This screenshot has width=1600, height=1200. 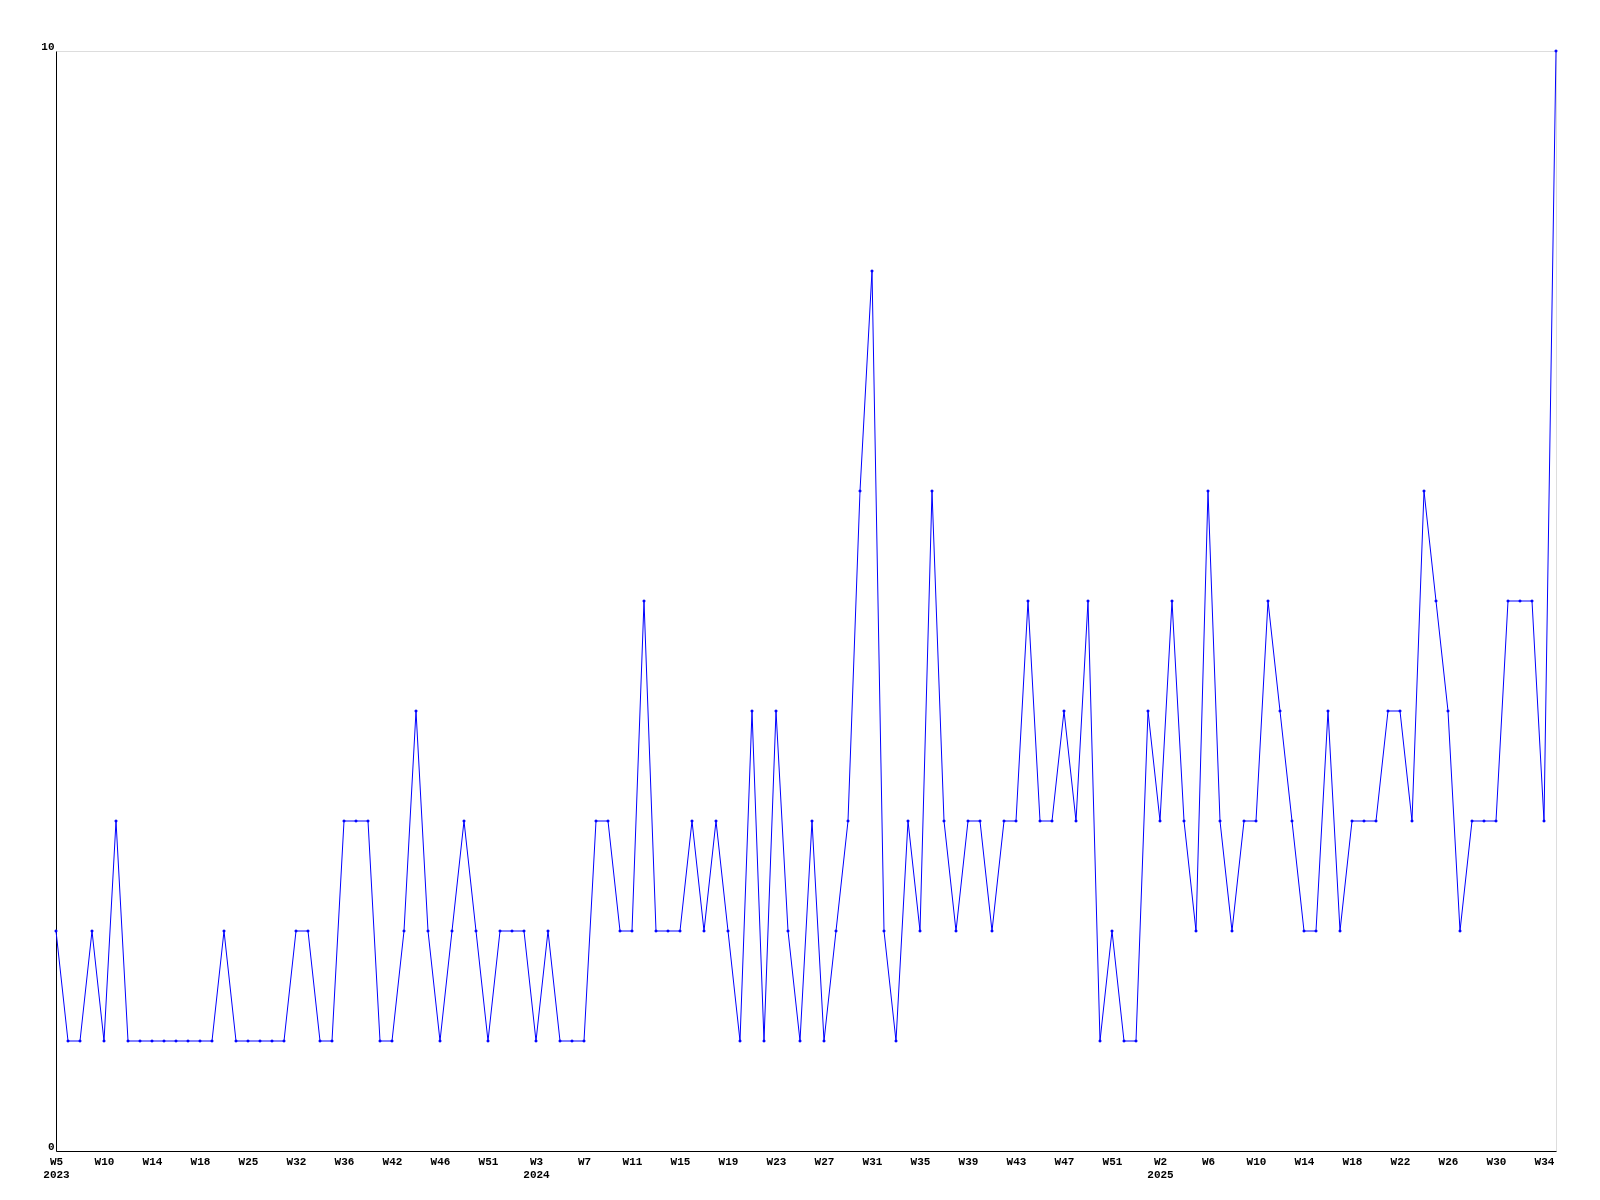 What do you see at coordinates (1064, 1161) in the screenshot?
I see `x-tick-label: W47` at bounding box center [1064, 1161].